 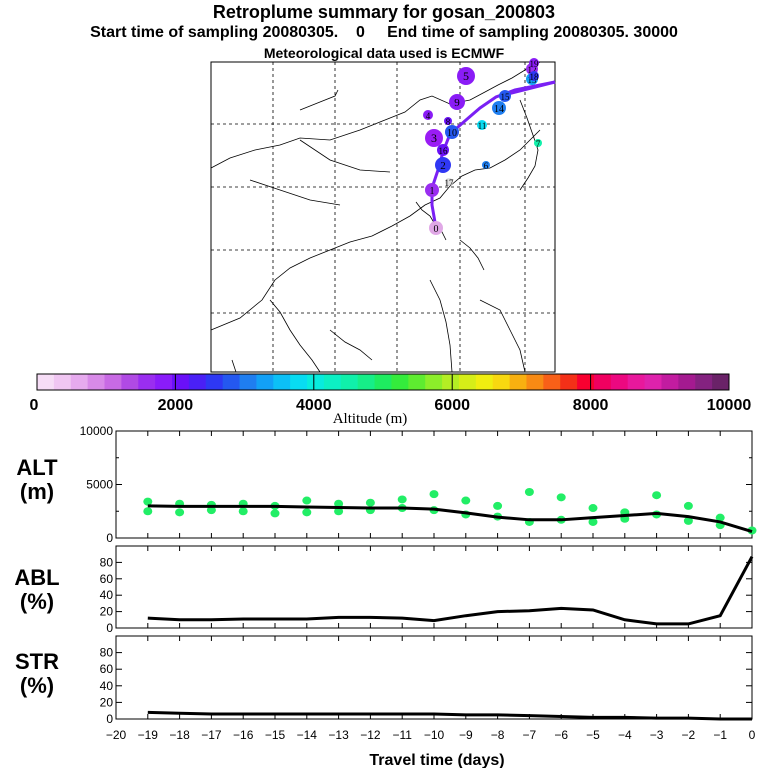 What do you see at coordinates (34, 405) in the screenshot?
I see `colorbar-tick-label: 0` at bounding box center [34, 405].